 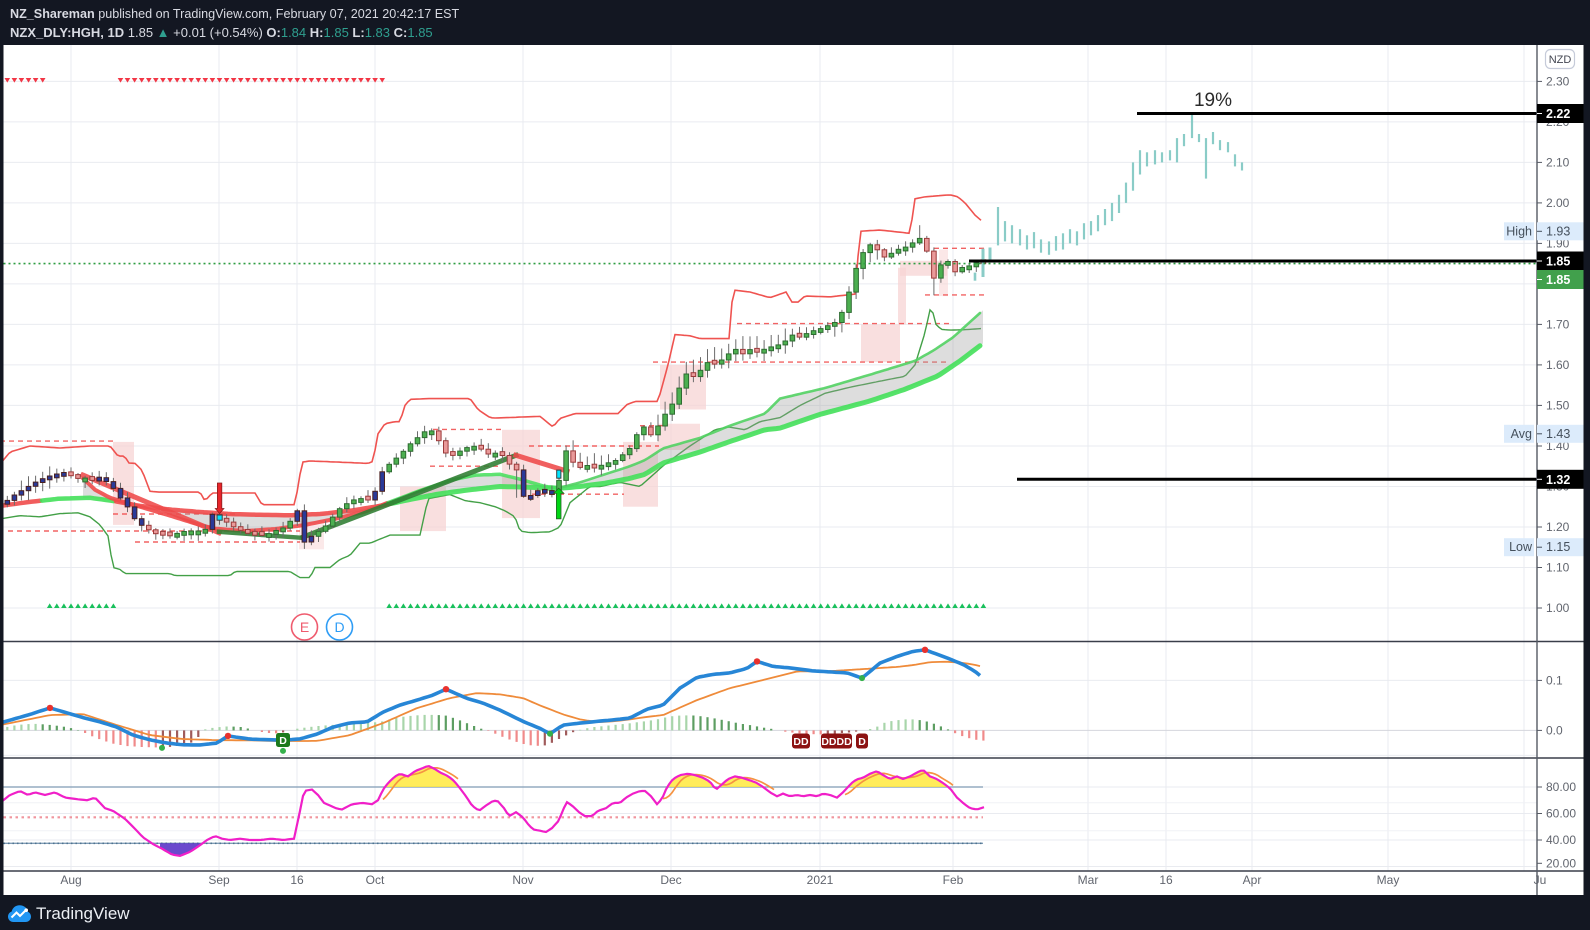 I want to click on svg-text: 2021, so click(x=820, y=880).